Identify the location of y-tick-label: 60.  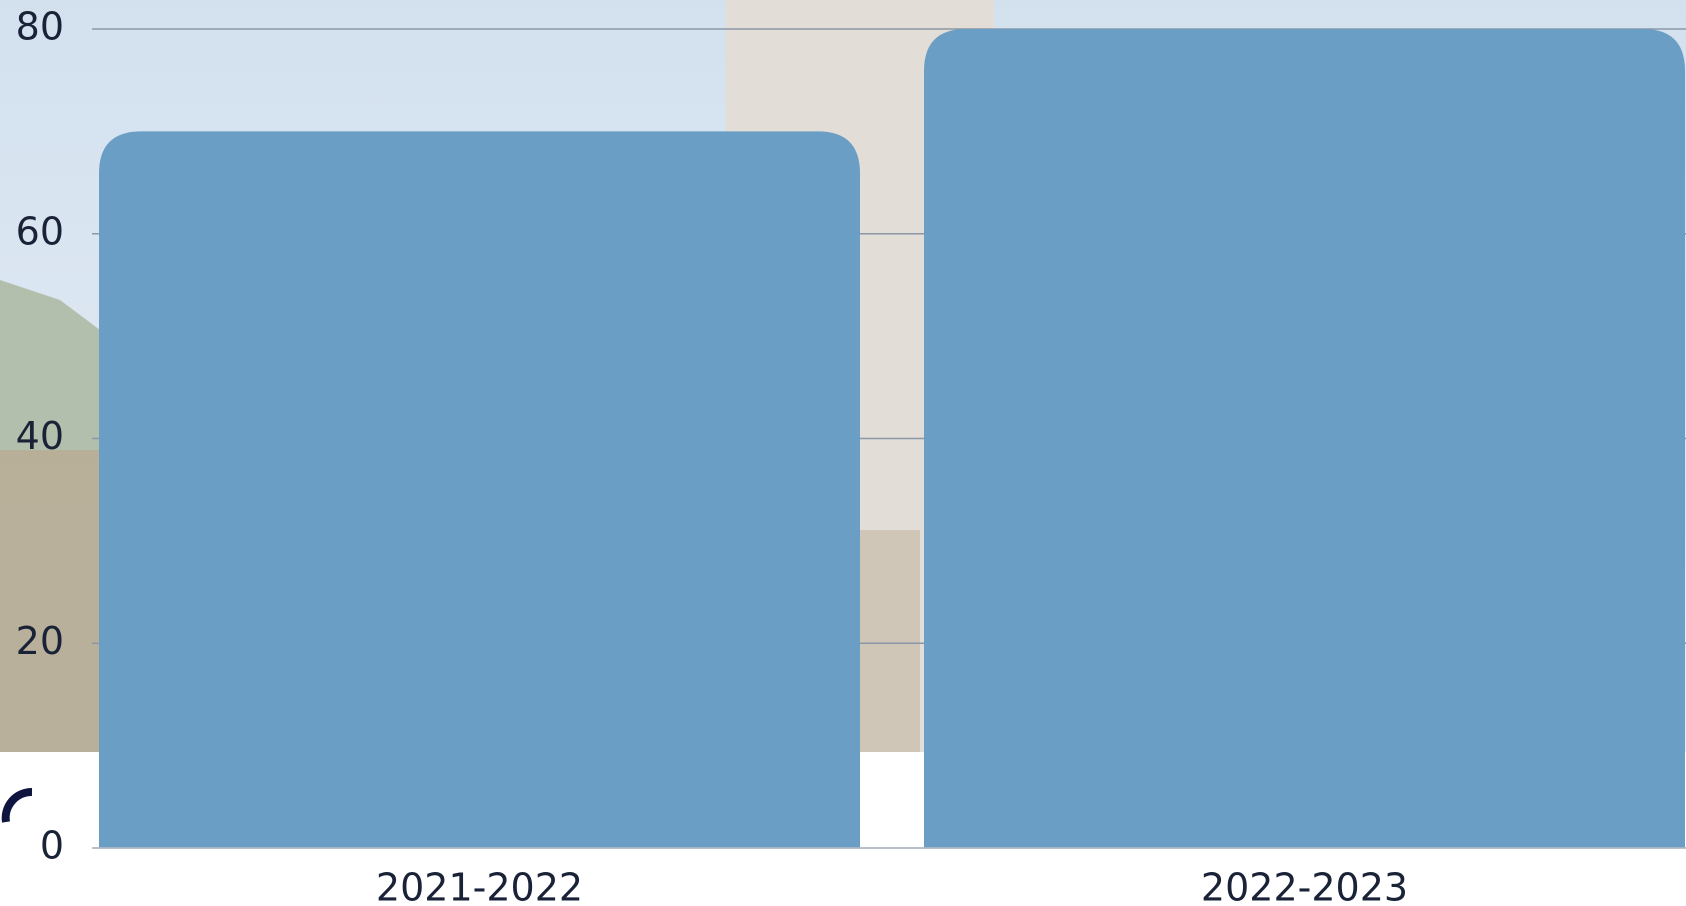
(40, 231).